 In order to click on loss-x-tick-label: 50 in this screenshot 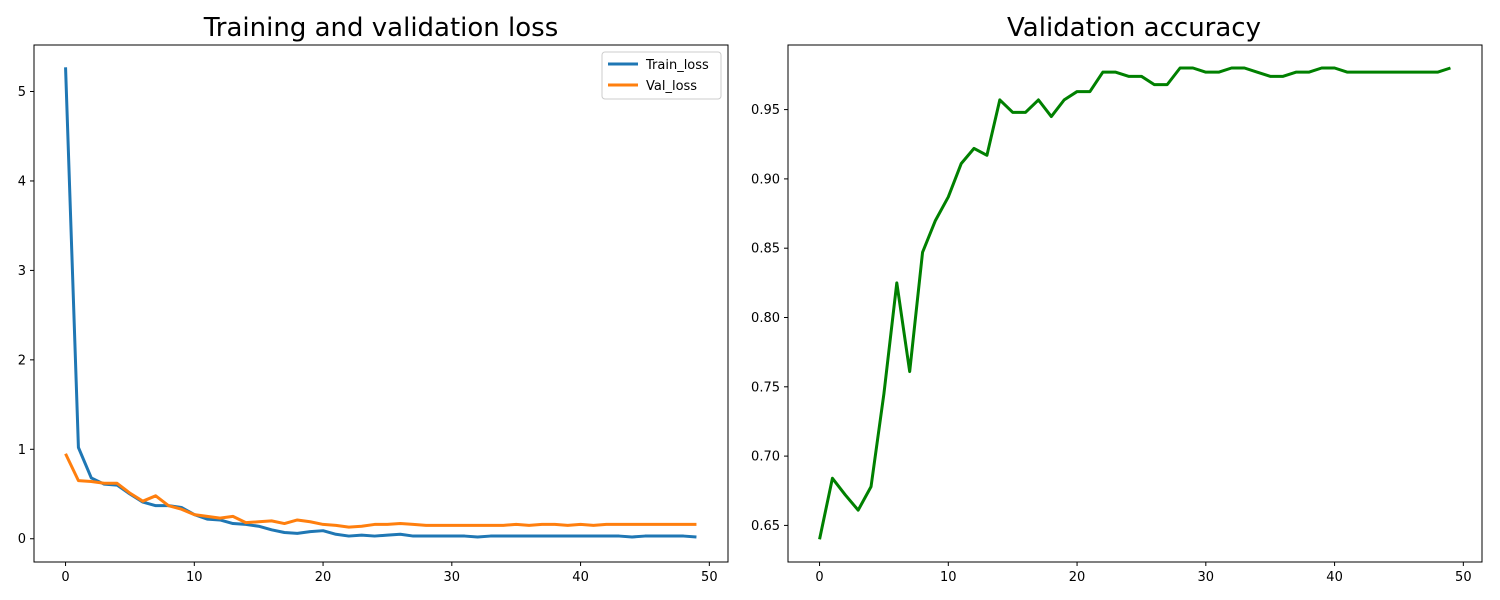, I will do `click(709, 577)`.